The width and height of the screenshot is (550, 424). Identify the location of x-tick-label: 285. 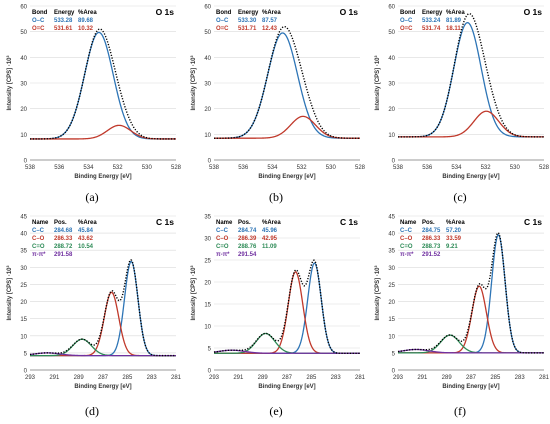
(311, 378).